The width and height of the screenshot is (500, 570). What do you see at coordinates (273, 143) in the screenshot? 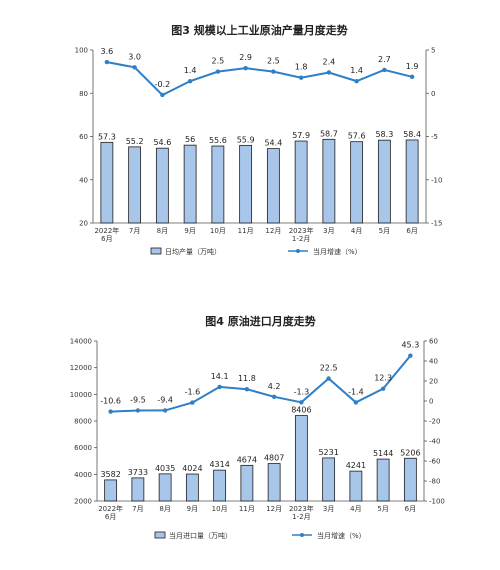
I see `bar-value-label: 54.4` at bounding box center [273, 143].